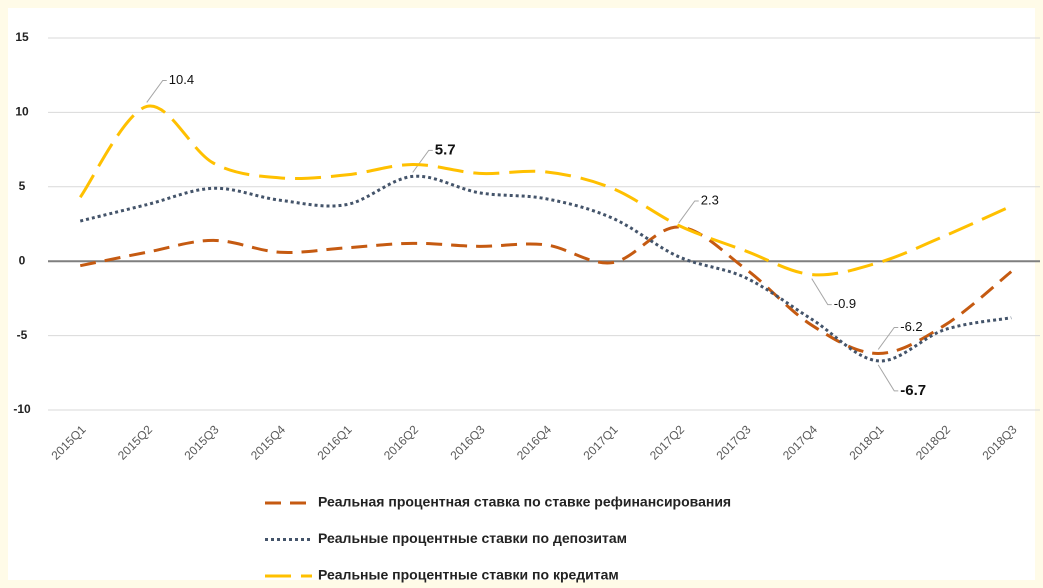 Image resolution: width=1043 pixels, height=588 pixels. What do you see at coordinates (710, 199) in the screenshot?
I see `data-label: 2.3` at bounding box center [710, 199].